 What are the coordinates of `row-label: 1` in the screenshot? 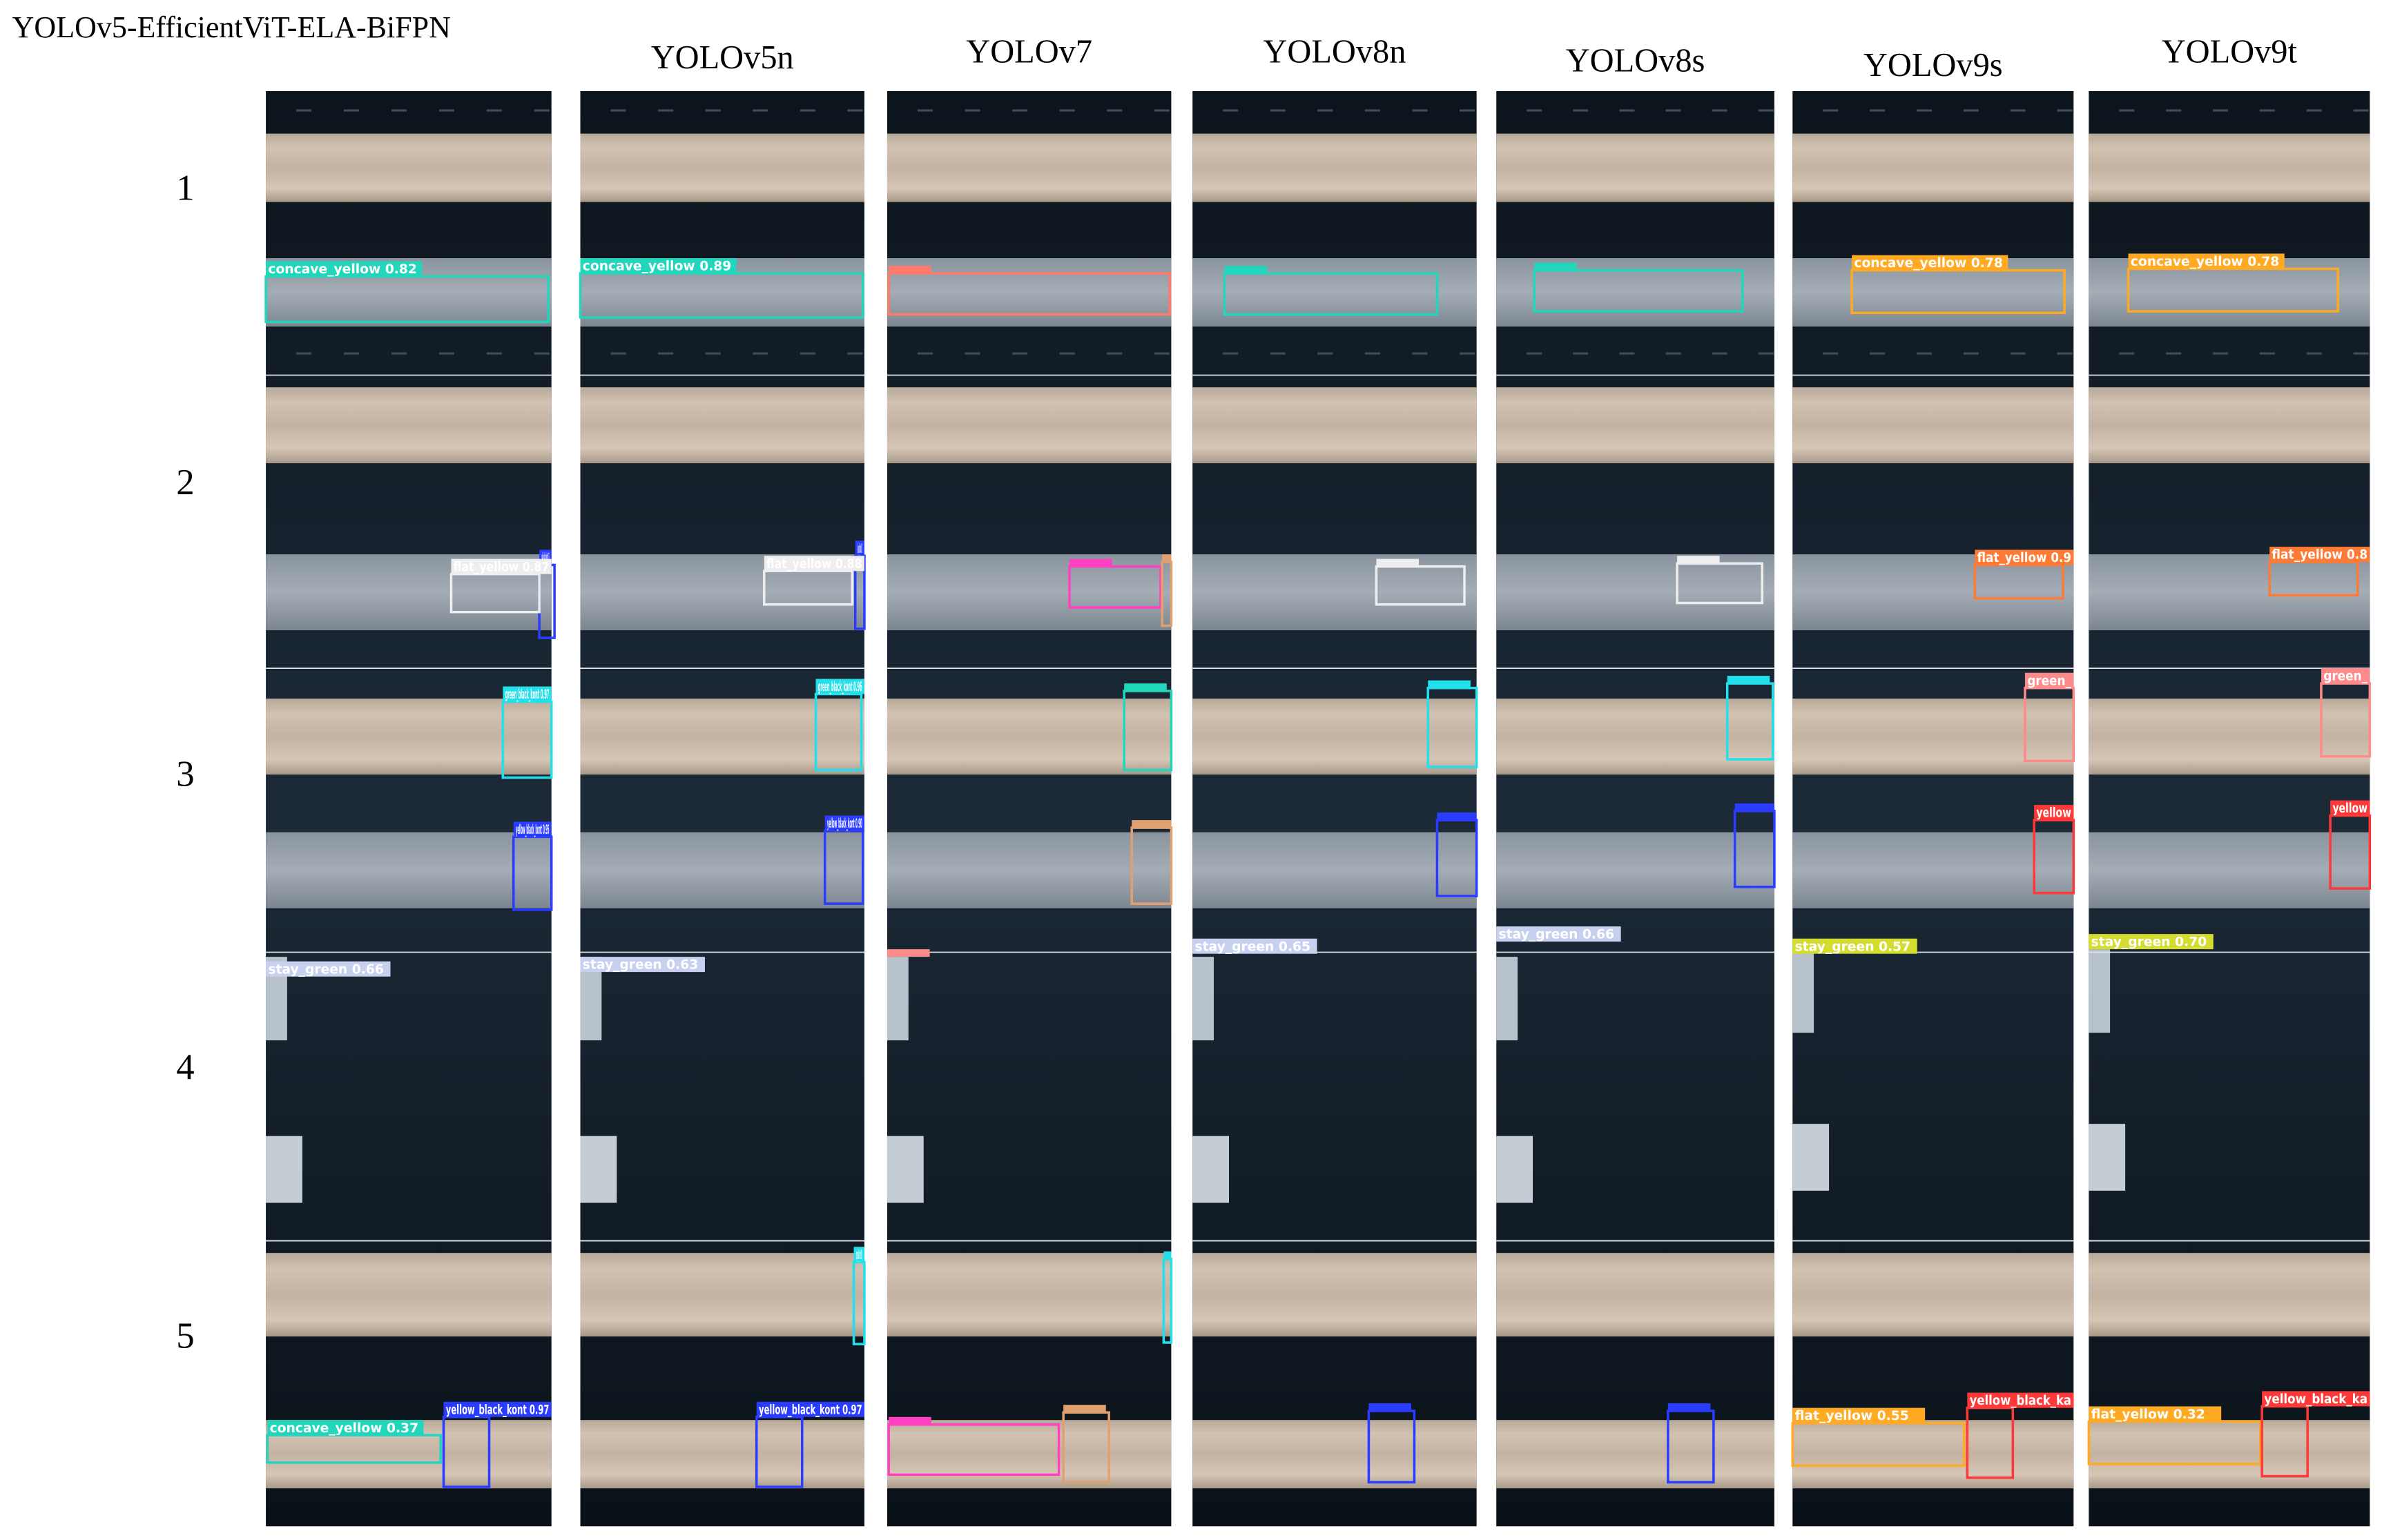 It's located at (185, 188).